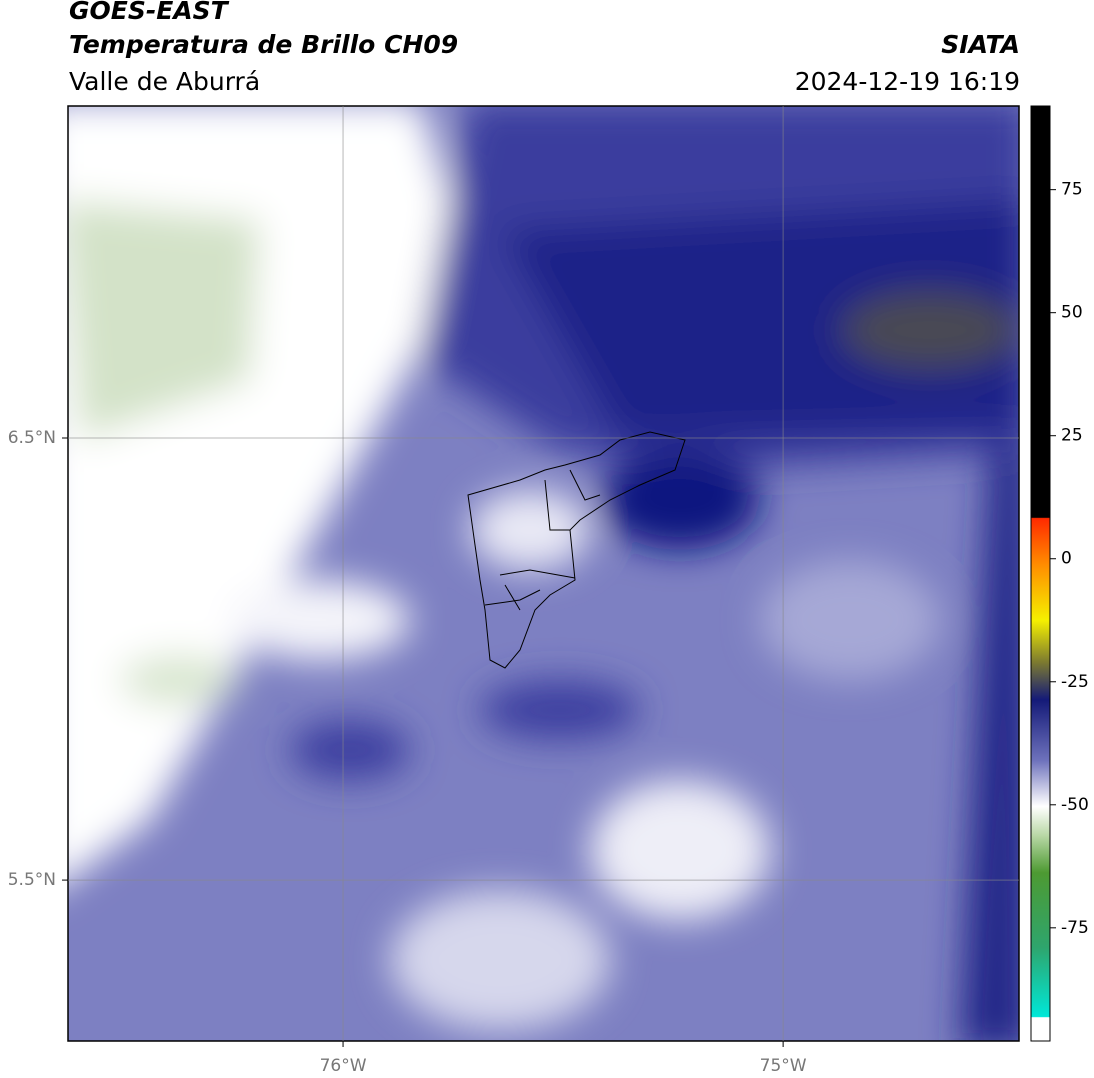 The image size is (1094, 1078). What do you see at coordinates (1066, 559) in the screenshot?
I see `colorbar-tick-label: 0` at bounding box center [1066, 559].